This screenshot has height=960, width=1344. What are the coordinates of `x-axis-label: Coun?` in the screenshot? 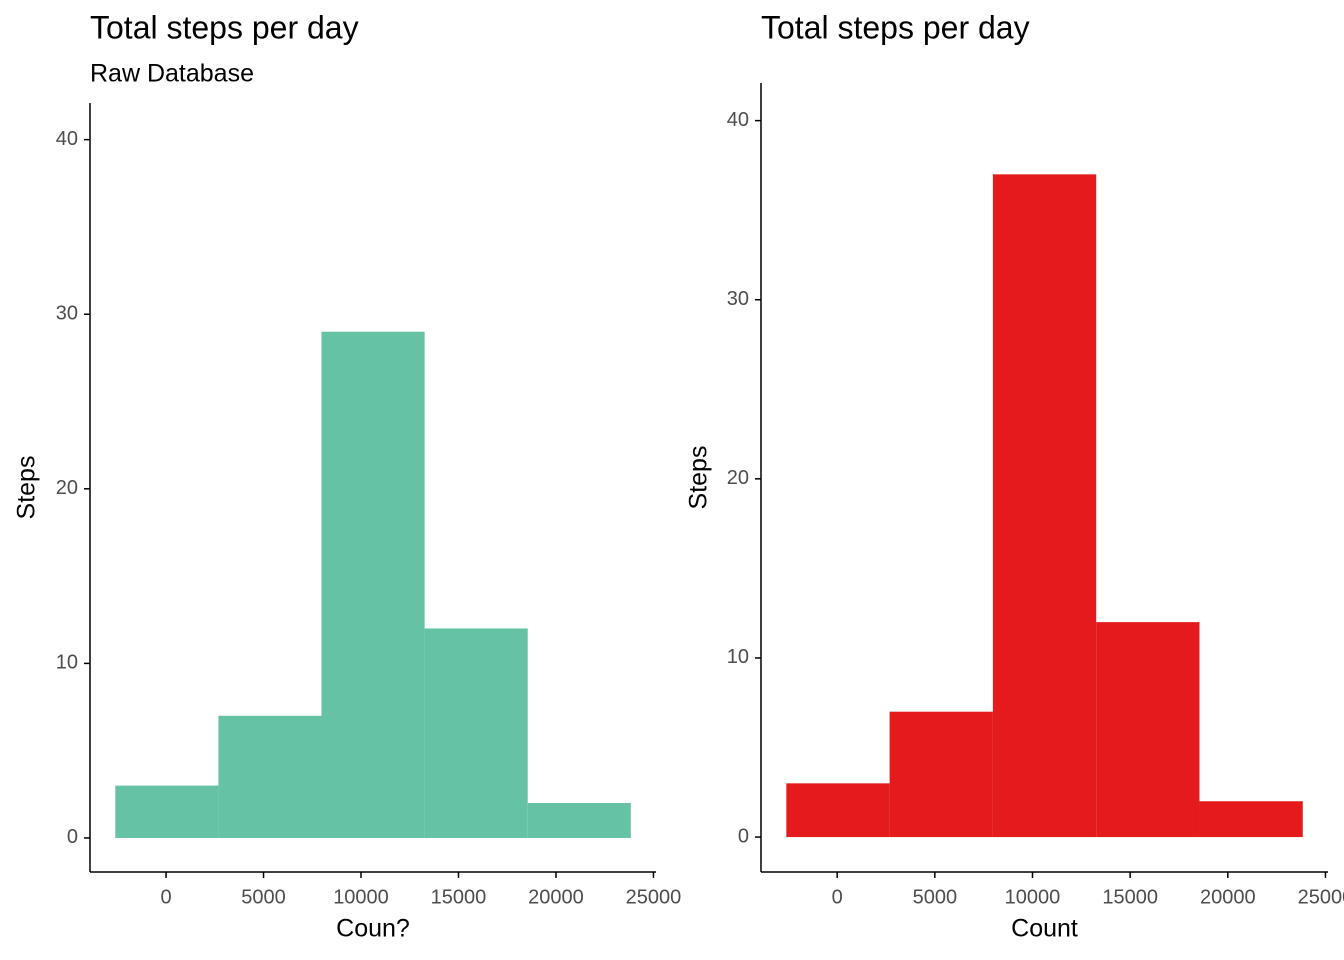 It's located at (373, 929).